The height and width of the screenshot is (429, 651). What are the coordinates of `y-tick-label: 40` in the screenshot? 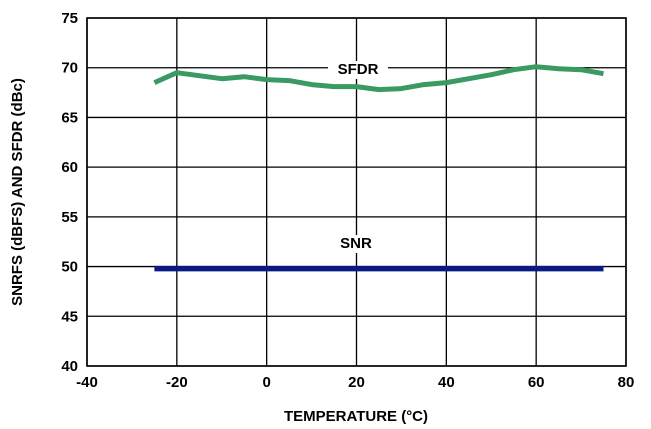 It's located at (69, 366).